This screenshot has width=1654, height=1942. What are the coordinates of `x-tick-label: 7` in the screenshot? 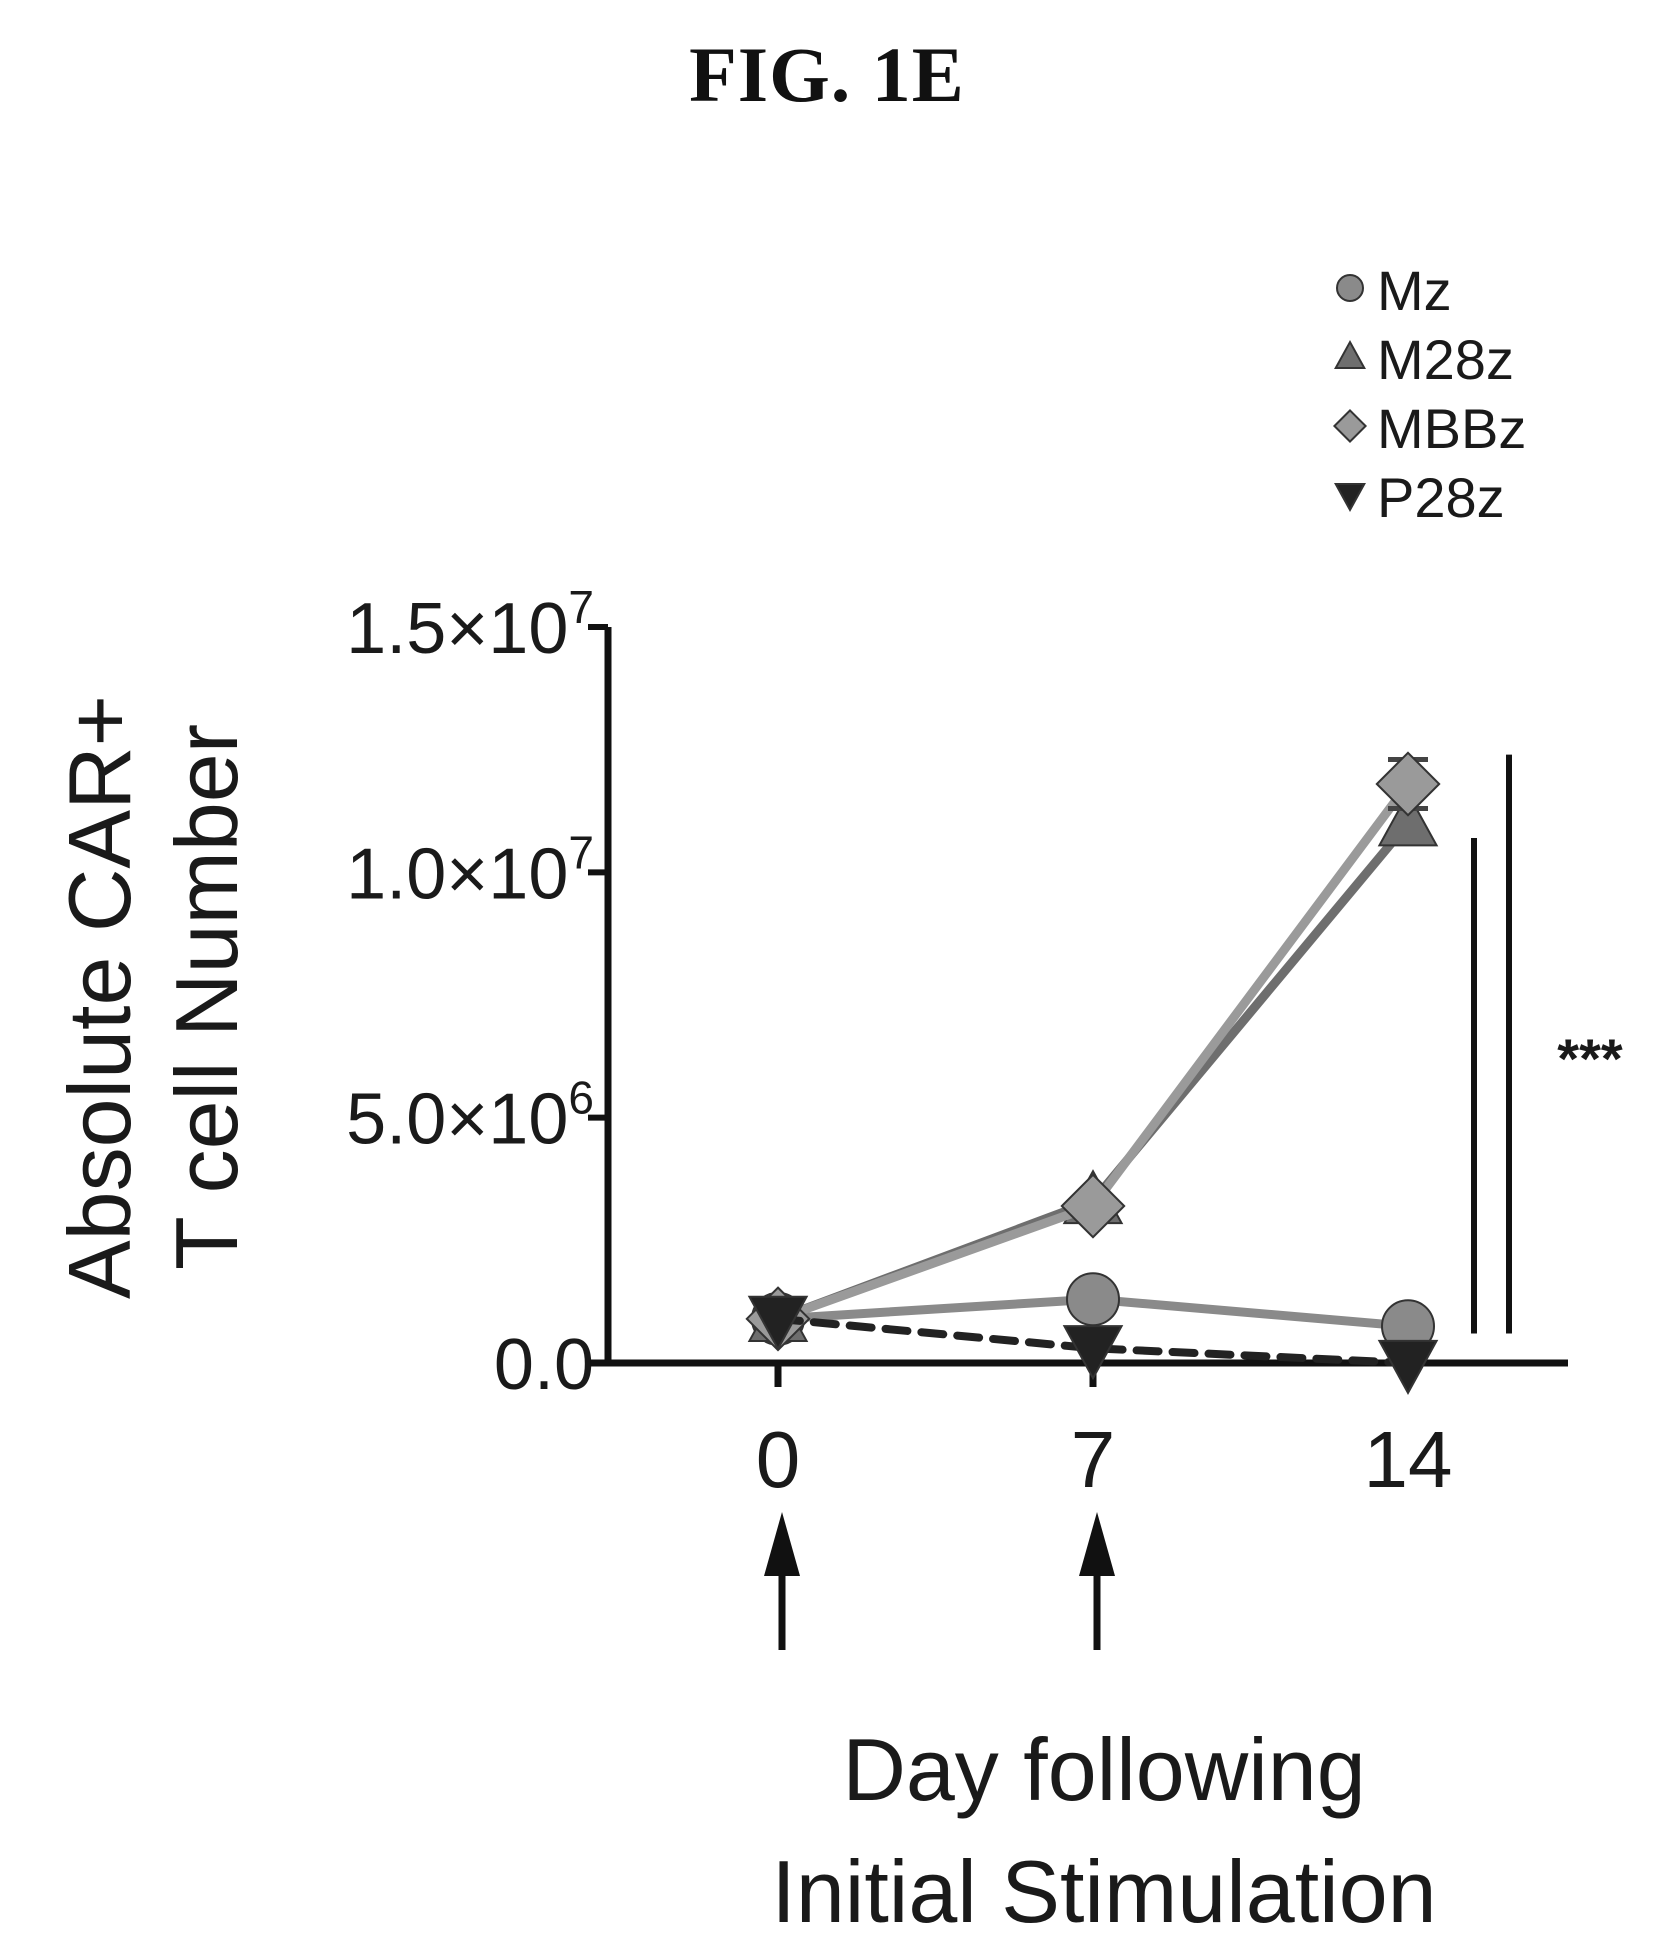 It's located at (1093, 1459).